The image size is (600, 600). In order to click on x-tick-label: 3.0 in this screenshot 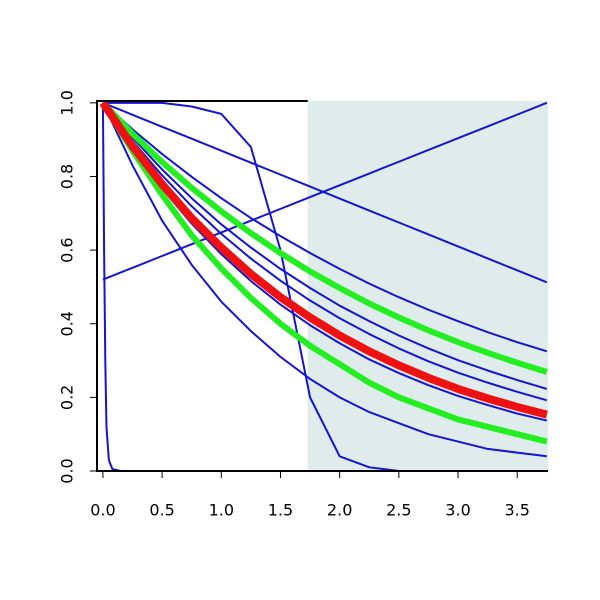, I will do `click(457, 510)`.